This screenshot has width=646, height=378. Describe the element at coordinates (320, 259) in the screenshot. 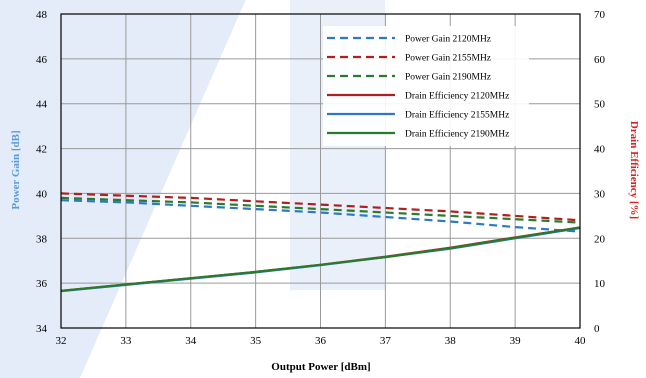

I see `series-line-drain-efficiency-2190mhz` at that location.